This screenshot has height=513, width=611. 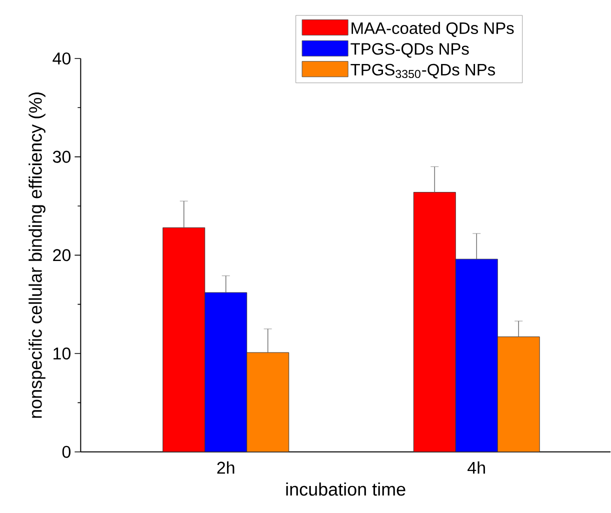 What do you see at coordinates (409, 50) in the screenshot?
I see `legend-label: TPGS-QDs NPs` at bounding box center [409, 50].